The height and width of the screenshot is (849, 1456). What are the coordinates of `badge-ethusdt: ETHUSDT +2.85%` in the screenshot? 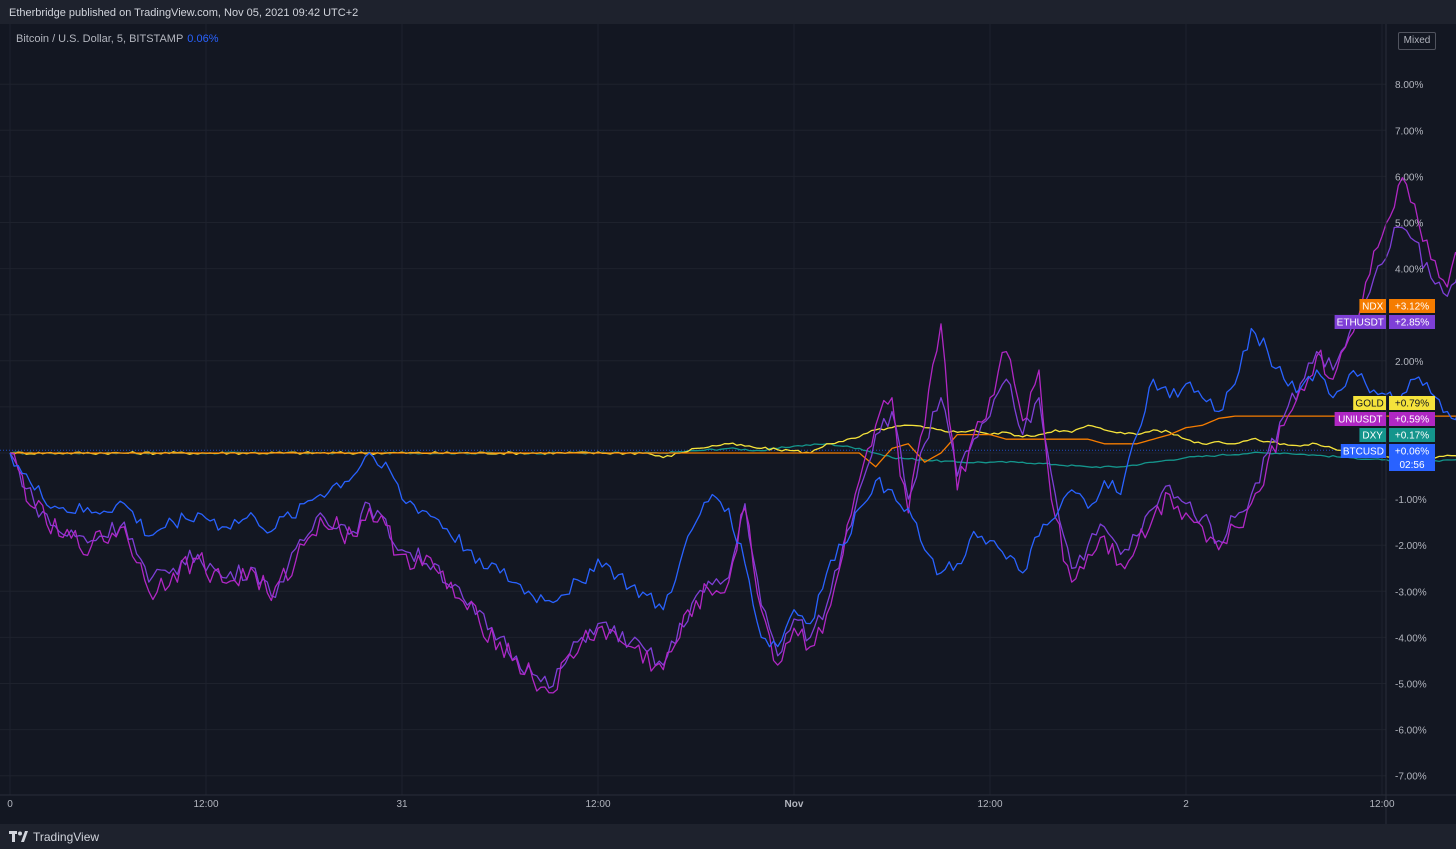 It's located at (1384, 322).